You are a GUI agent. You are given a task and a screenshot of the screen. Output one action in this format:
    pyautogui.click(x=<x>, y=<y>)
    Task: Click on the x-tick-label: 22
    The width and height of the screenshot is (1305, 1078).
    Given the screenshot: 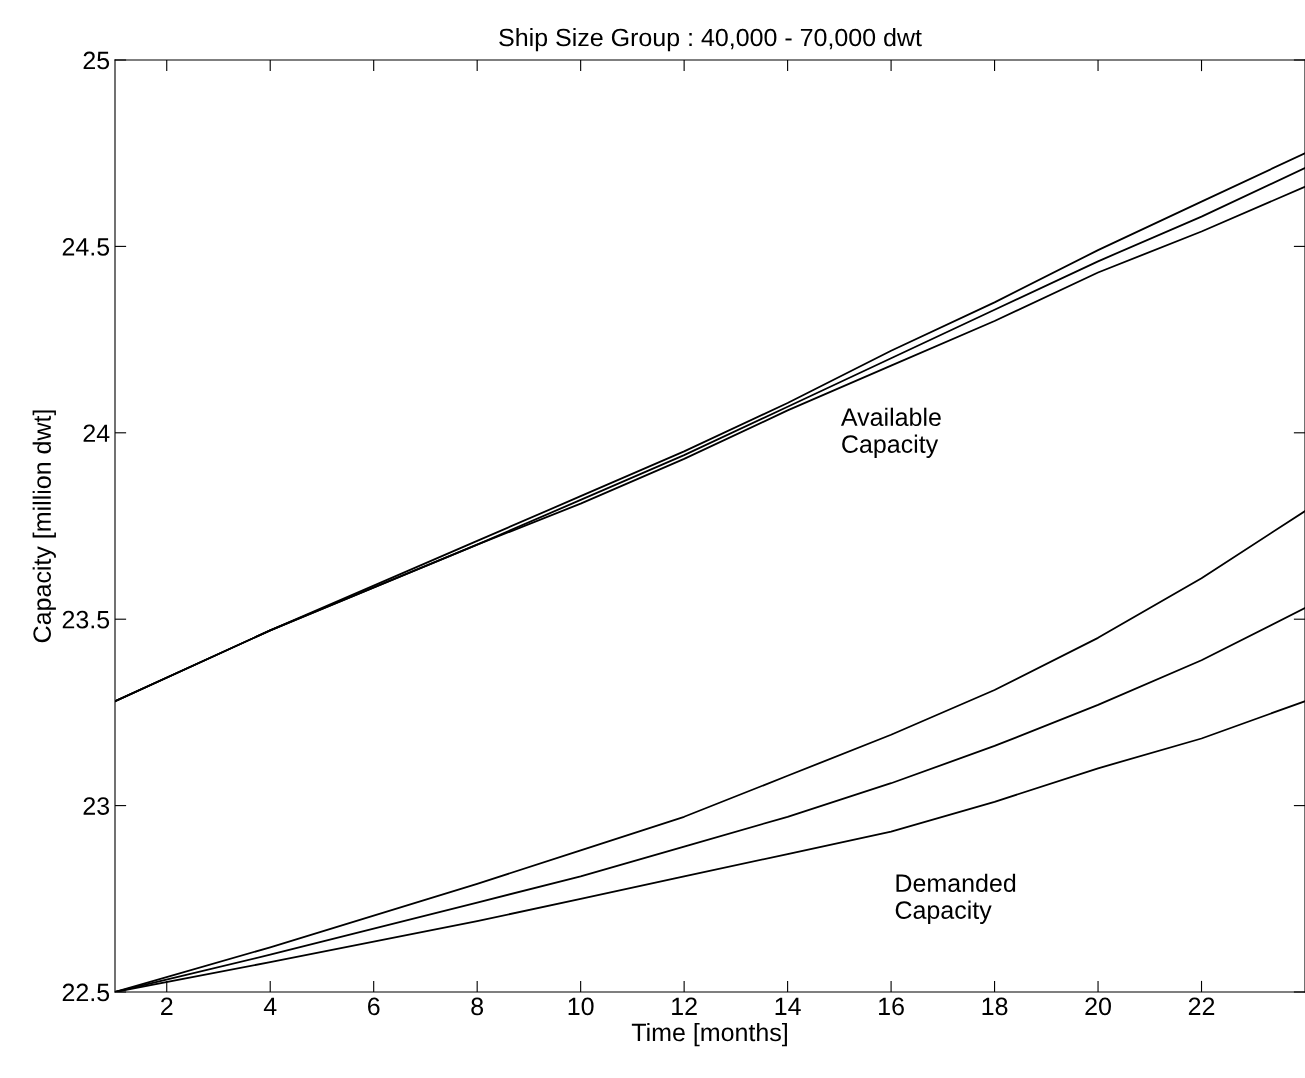 What is the action you would take?
    pyautogui.click(x=1201, y=1006)
    